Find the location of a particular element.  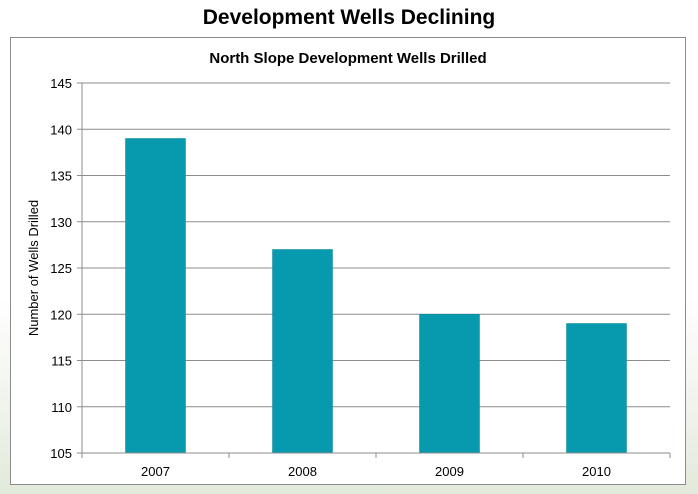

bar-2009 is located at coordinates (449, 384).